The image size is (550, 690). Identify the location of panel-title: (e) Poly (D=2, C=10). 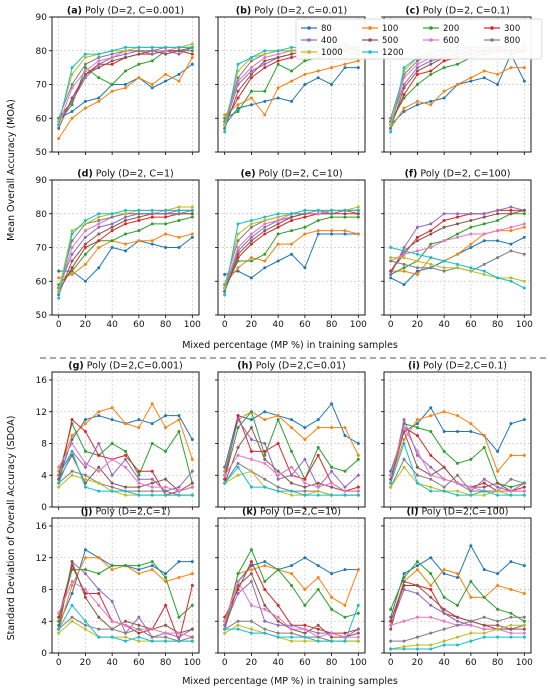
(291, 174).